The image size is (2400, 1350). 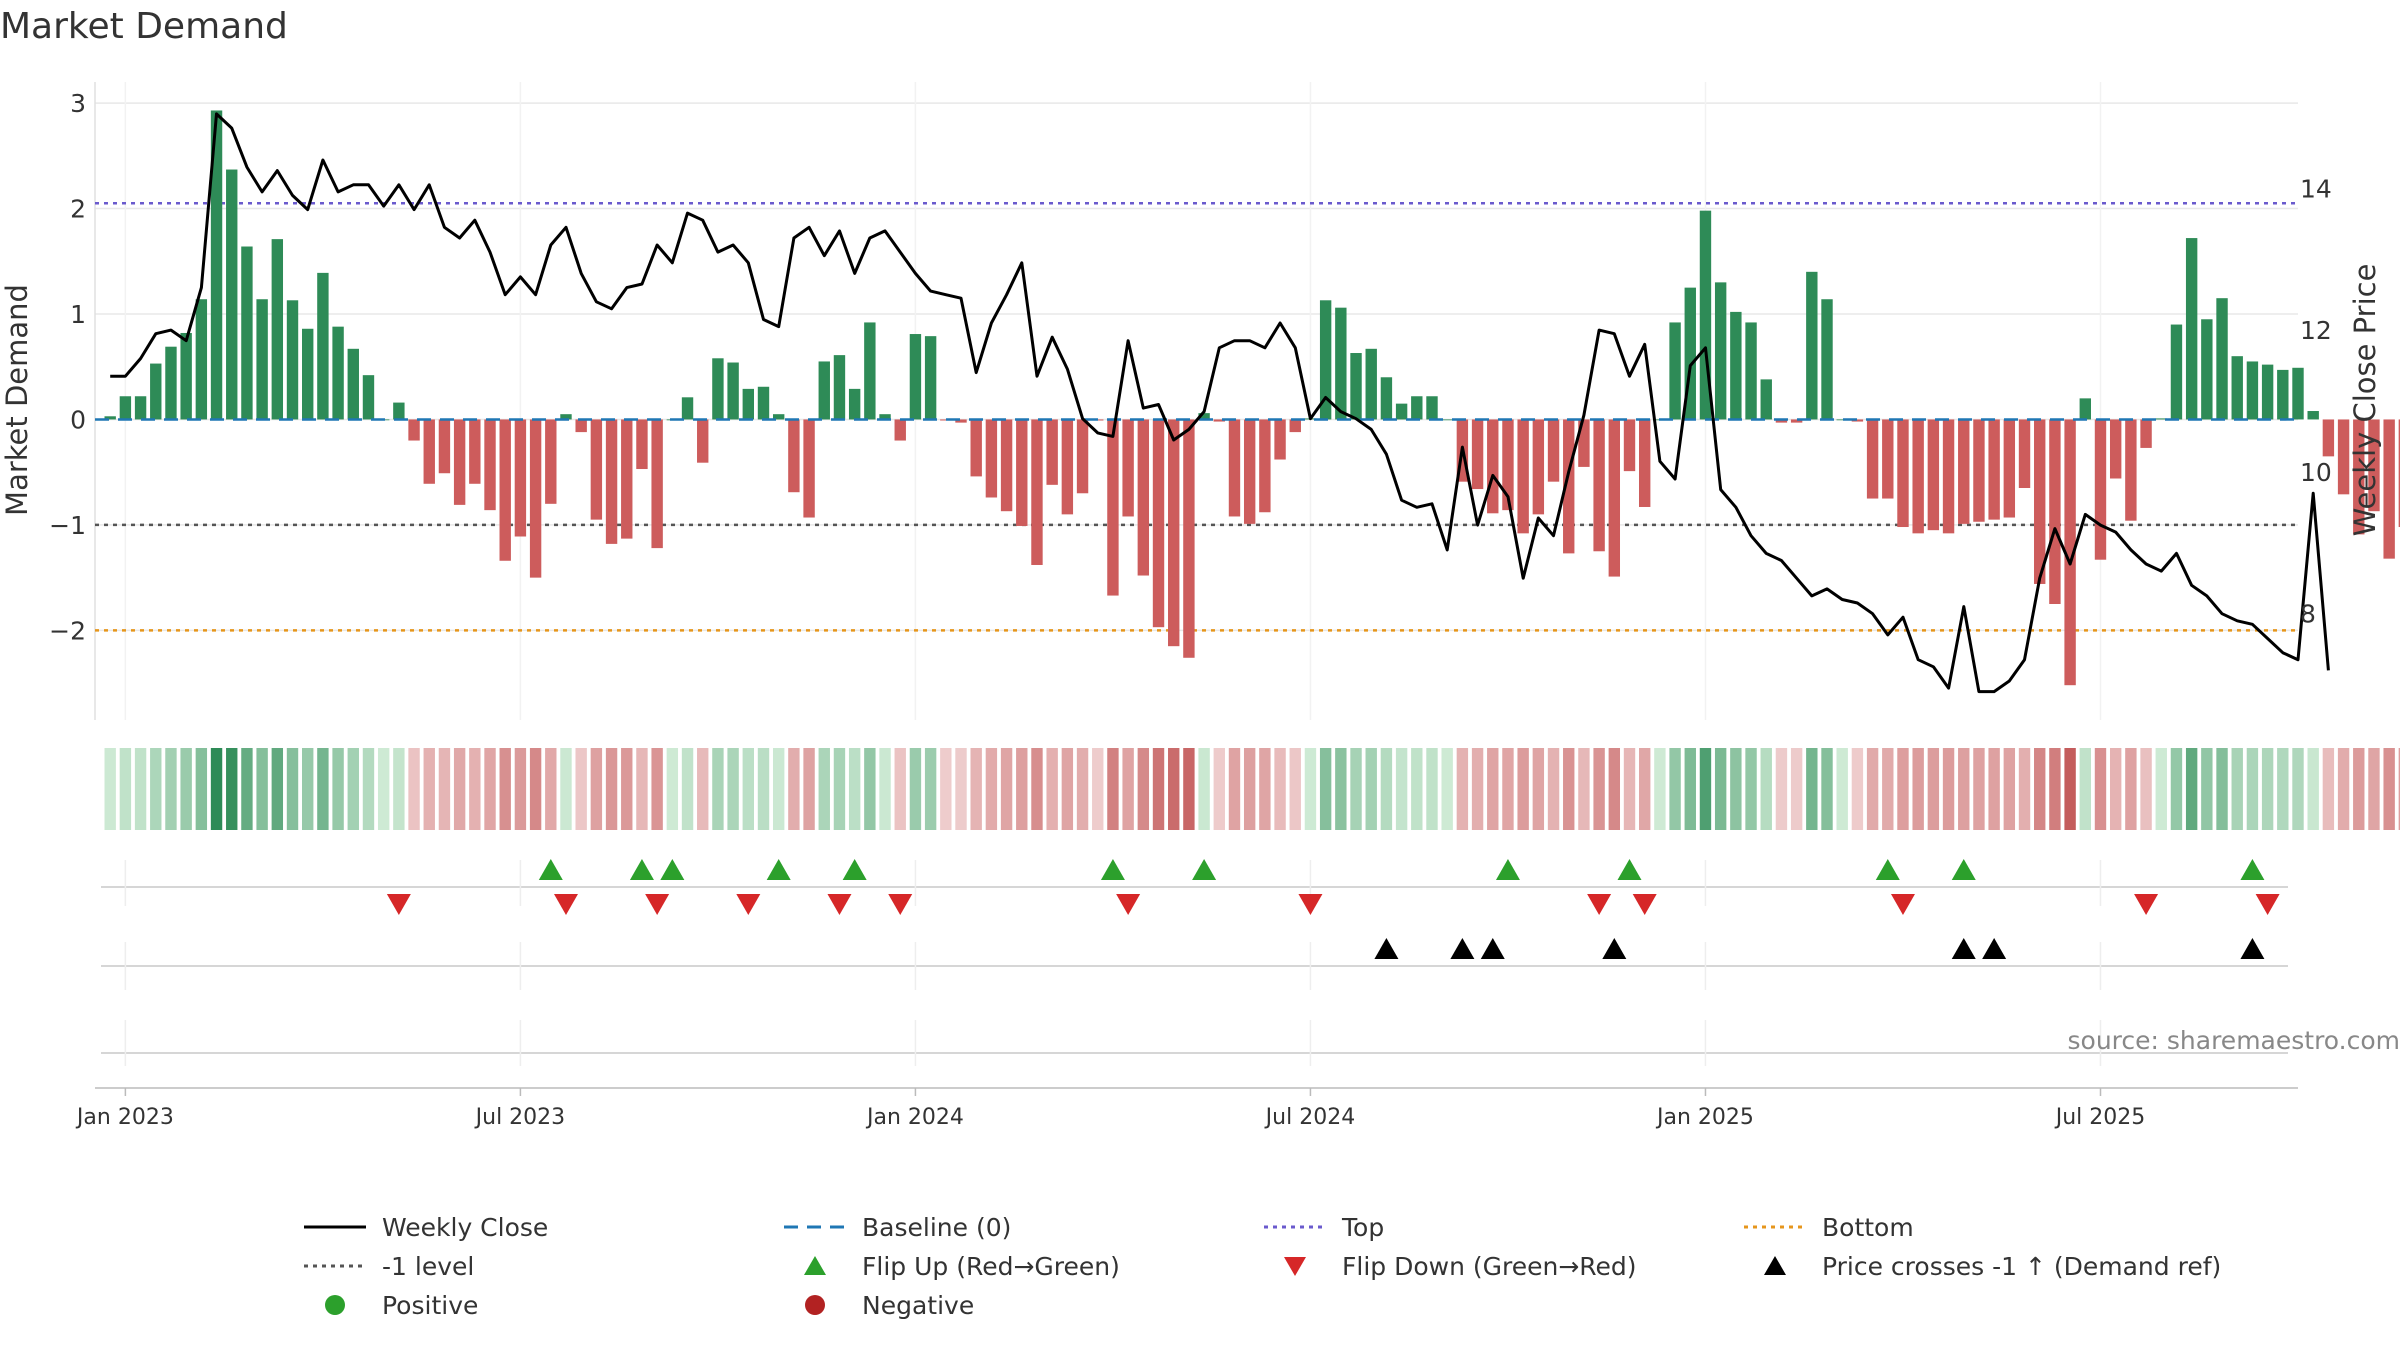 I want to click on legend-label: -1 level, so click(x=428, y=1266).